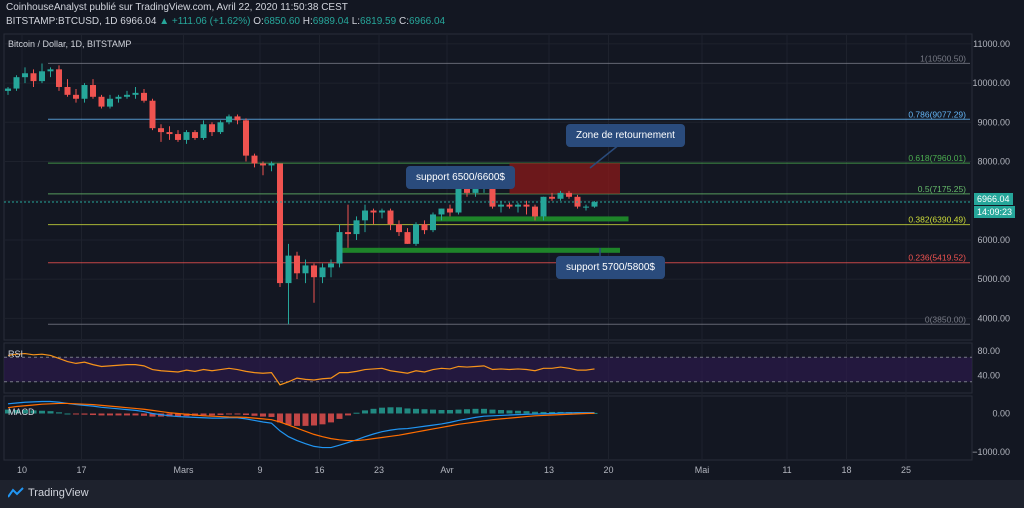 This screenshot has height=508, width=1024. What do you see at coordinates (379, 470) in the screenshot?
I see `time-tick-label: 23` at bounding box center [379, 470].